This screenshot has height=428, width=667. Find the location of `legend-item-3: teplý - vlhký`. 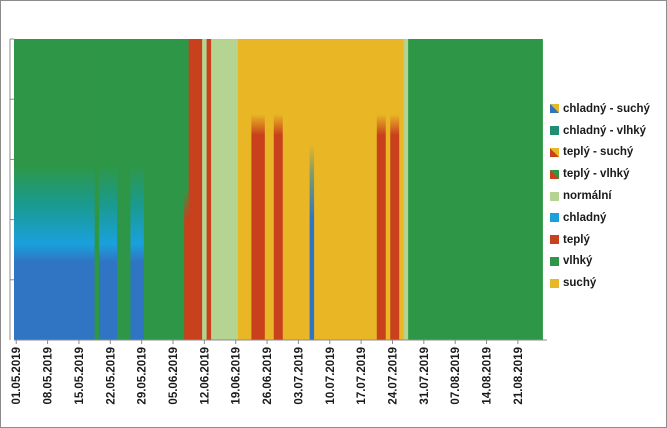

legend-item-3: teplý - vlhký is located at coordinates (605, 174).